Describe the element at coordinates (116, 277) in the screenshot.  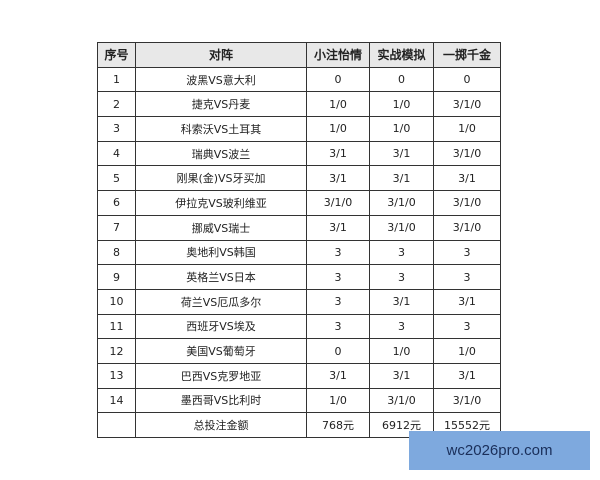
I see `table-cell: 9` at that location.